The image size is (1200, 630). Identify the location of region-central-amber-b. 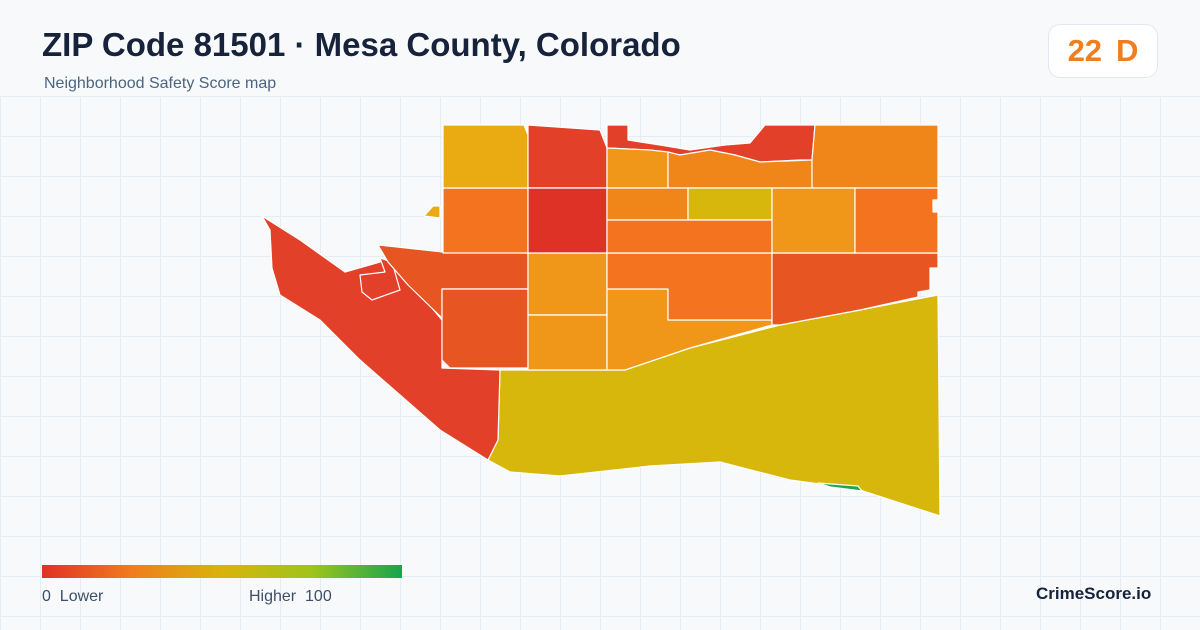
(567, 342).